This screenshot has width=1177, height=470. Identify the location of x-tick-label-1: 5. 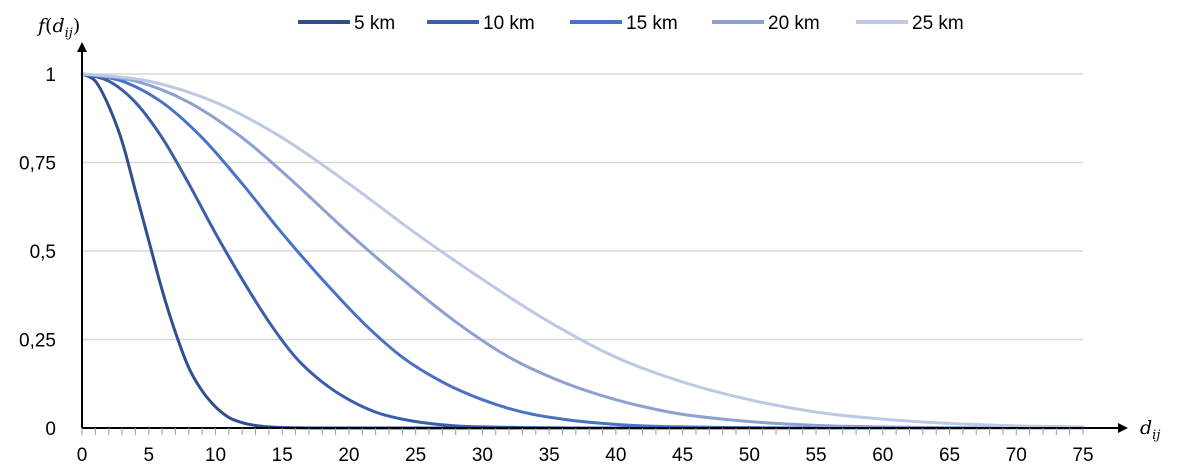
(148, 455).